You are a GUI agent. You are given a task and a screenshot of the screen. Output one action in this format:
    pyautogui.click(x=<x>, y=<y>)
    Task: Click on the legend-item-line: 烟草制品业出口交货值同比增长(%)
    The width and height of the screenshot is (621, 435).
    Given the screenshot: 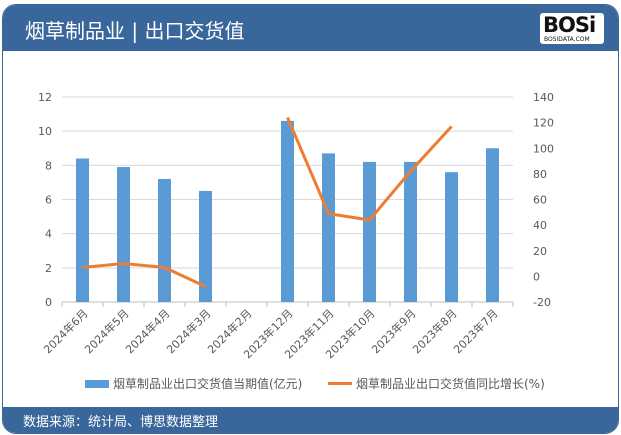 What is the action you would take?
    pyautogui.click(x=436, y=383)
    